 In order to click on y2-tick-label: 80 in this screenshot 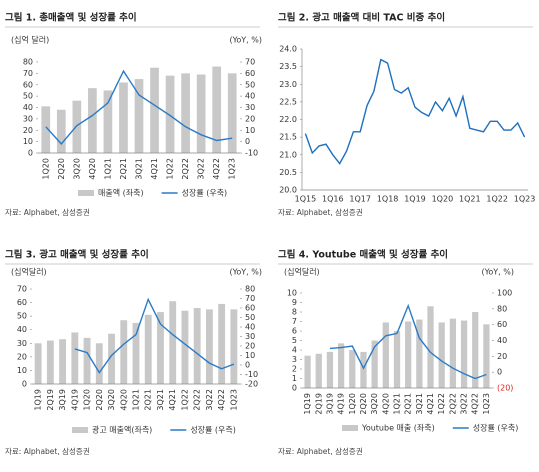, I will do `click(250, 289)`.